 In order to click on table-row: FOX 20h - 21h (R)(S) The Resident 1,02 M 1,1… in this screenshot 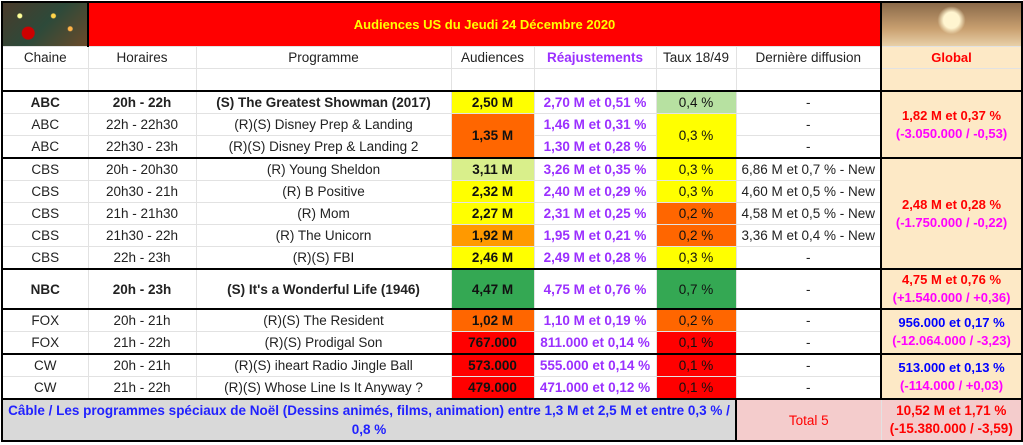, I will do `click(512, 331)`.